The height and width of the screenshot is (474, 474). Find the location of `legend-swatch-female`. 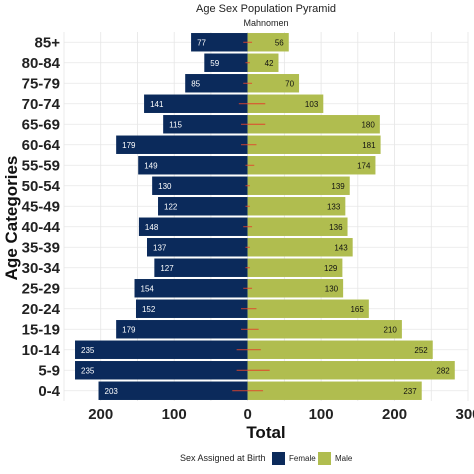

legend-swatch-female is located at coordinates (278, 458).